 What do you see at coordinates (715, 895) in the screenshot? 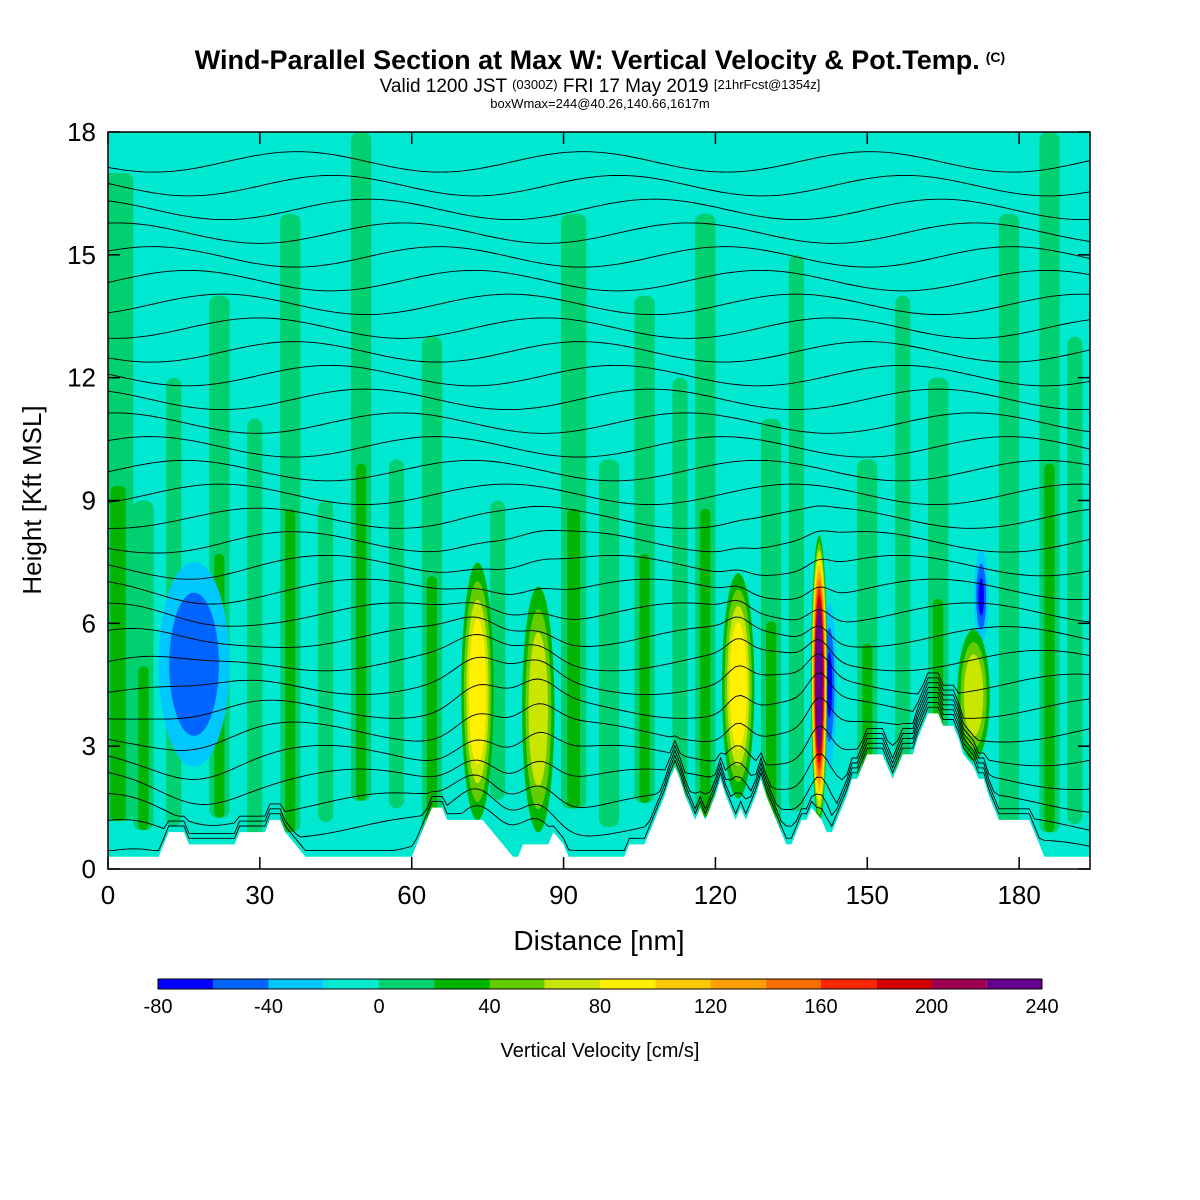
I see `x-tick-label: 120` at bounding box center [715, 895].